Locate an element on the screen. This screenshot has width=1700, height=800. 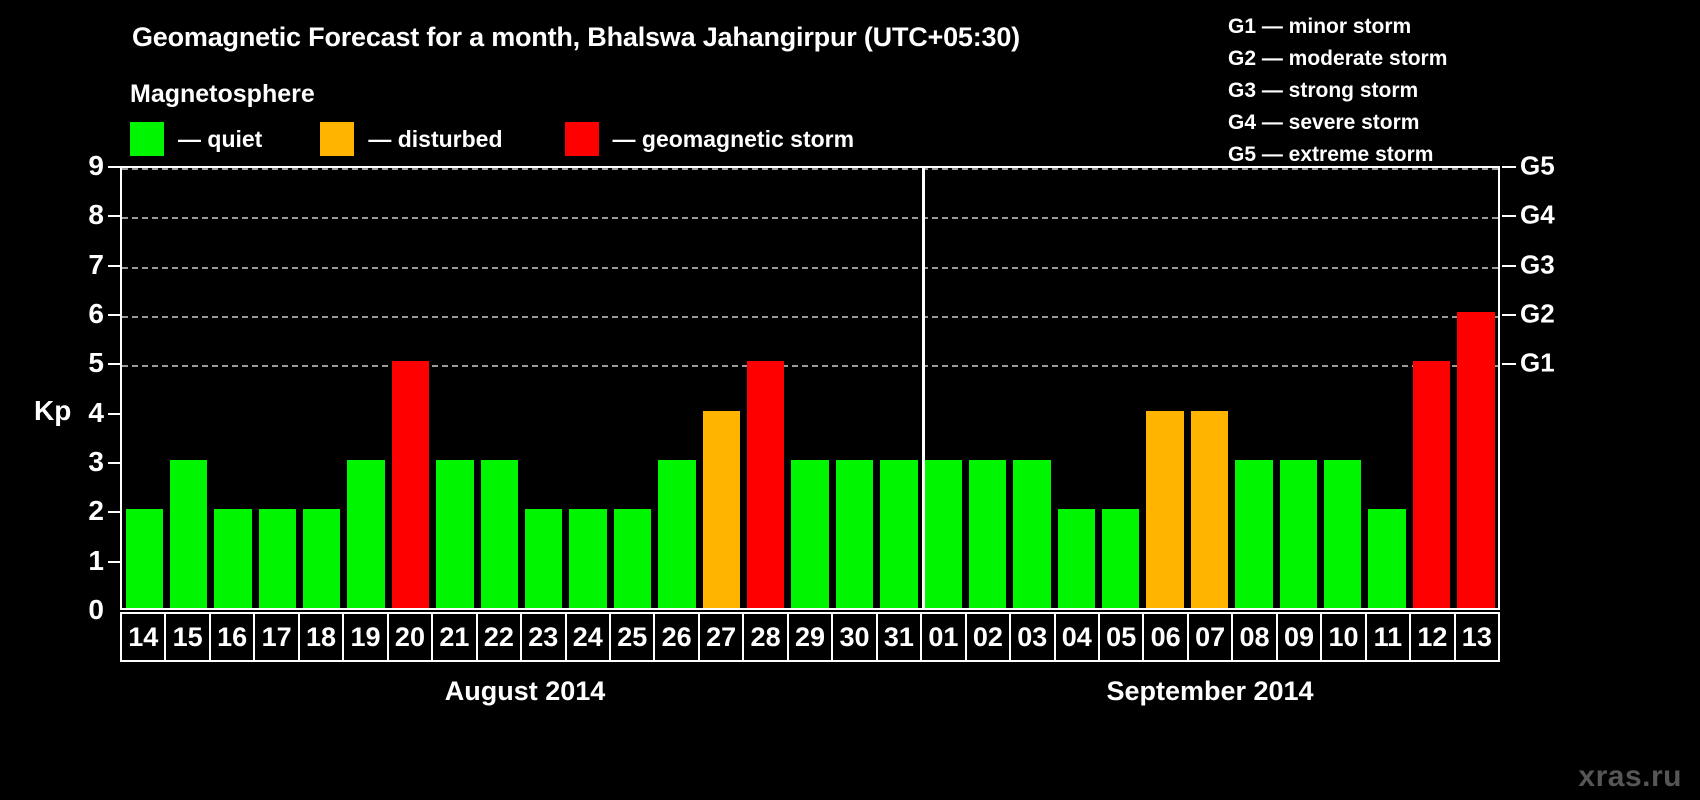
y-axis-tick-label: 4 is located at coordinates (96, 412).